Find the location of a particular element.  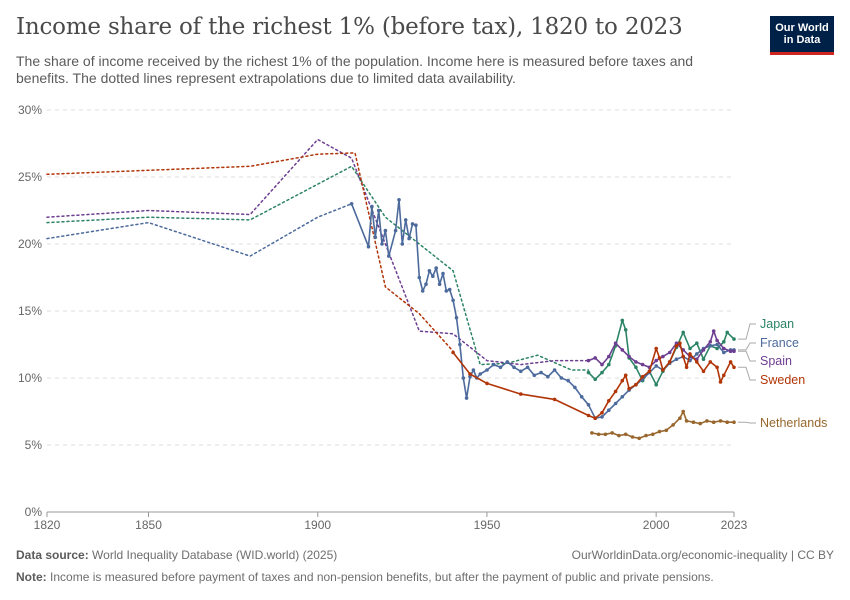

owid-logo: Our World in Data is located at coordinates (802, 35).